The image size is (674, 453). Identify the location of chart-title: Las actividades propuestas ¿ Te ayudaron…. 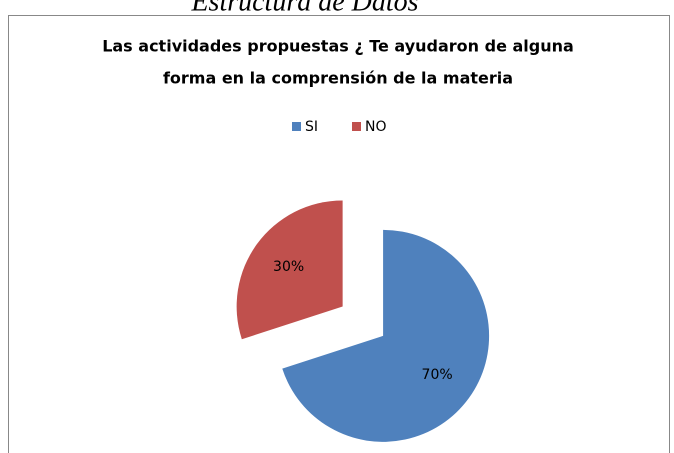
(338, 46).